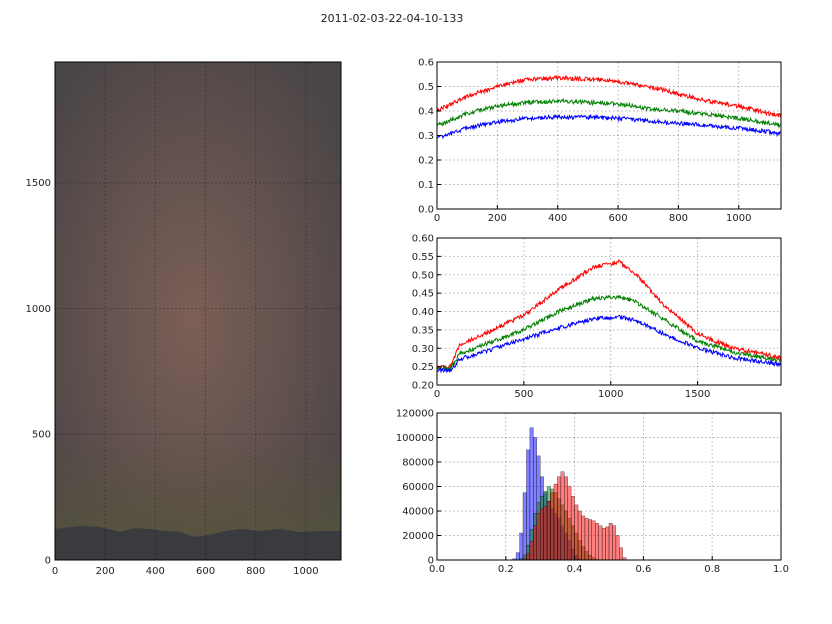 This screenshot has height=624, width=832. I want to click on y-tick-label: 0.20, so click(423, 386).